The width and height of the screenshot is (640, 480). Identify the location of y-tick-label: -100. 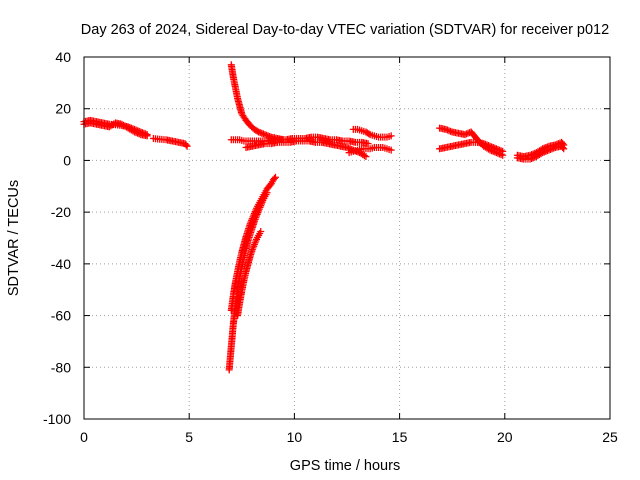
(57, 419).